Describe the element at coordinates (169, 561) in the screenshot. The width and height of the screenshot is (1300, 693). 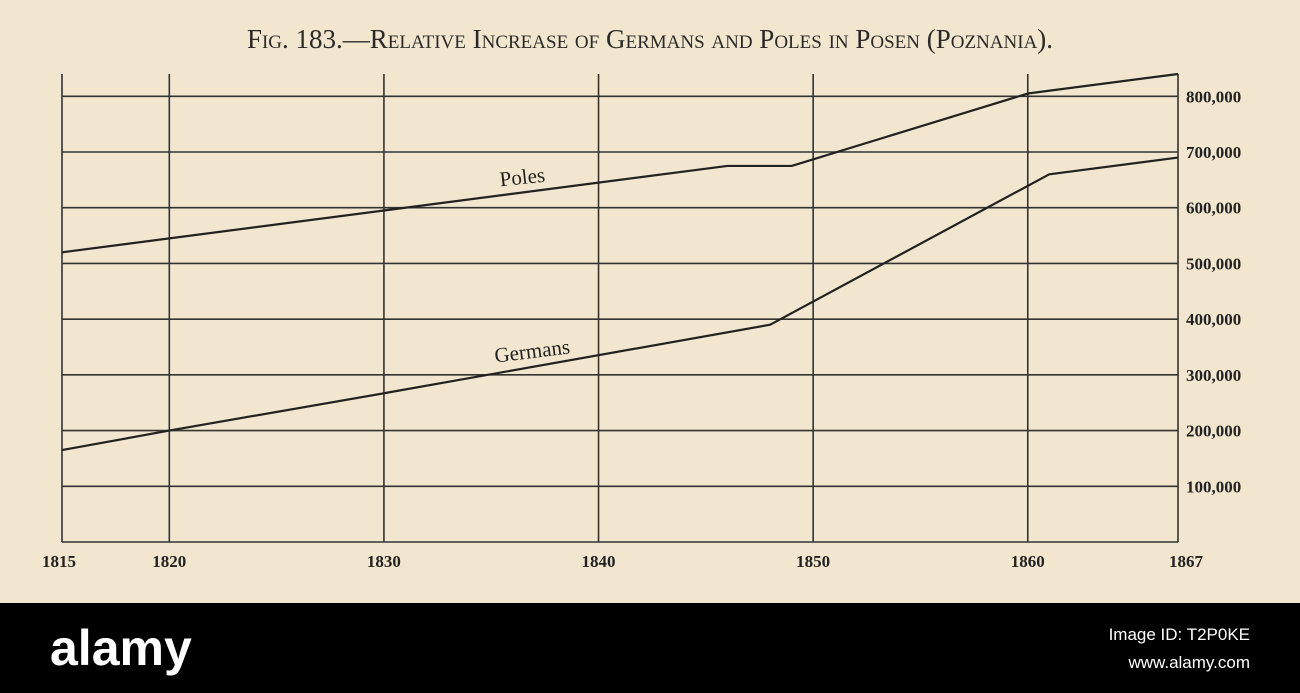
I see `x-tick-label: 1820` at that location.